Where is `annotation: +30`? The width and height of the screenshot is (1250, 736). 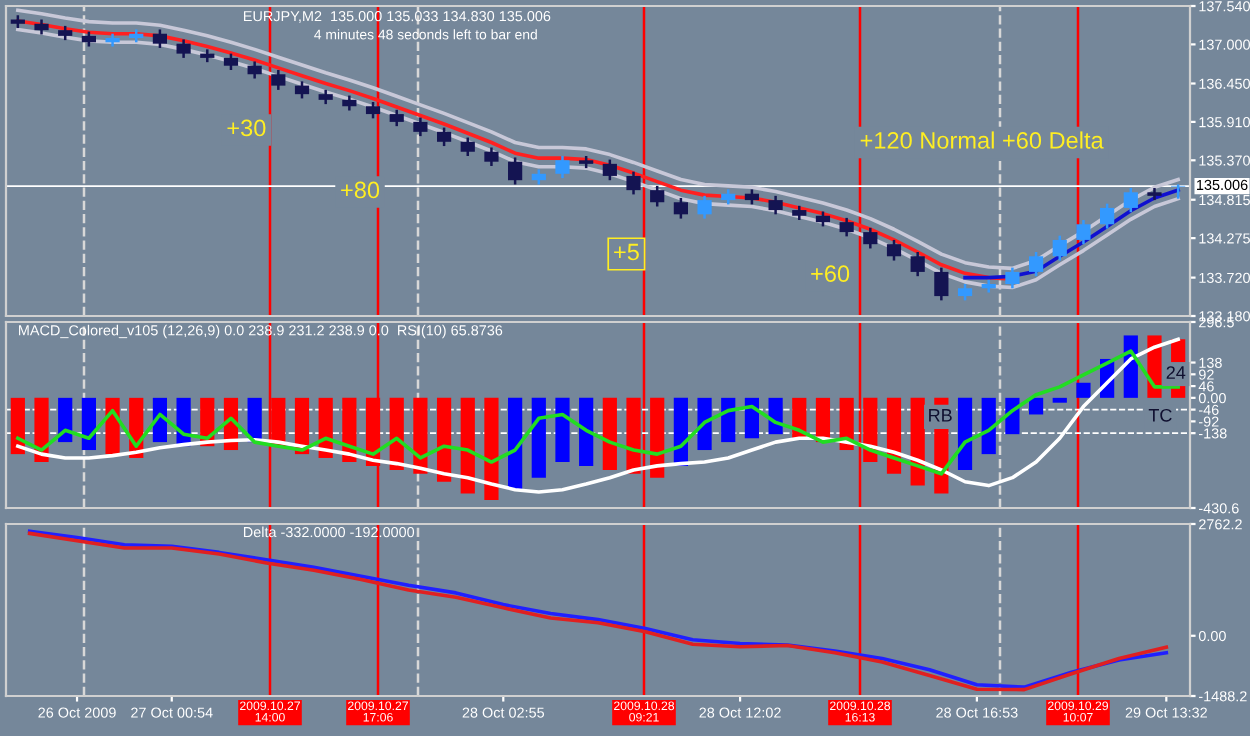
annotation: +30 is located at coordinates (246, 128).